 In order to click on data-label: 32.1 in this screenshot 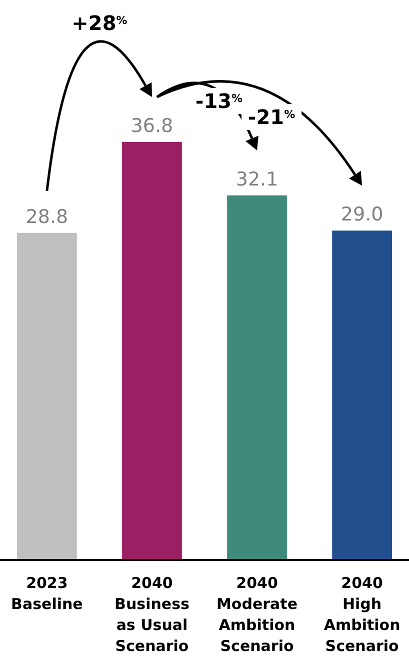, I will do `click(257, 179)`.